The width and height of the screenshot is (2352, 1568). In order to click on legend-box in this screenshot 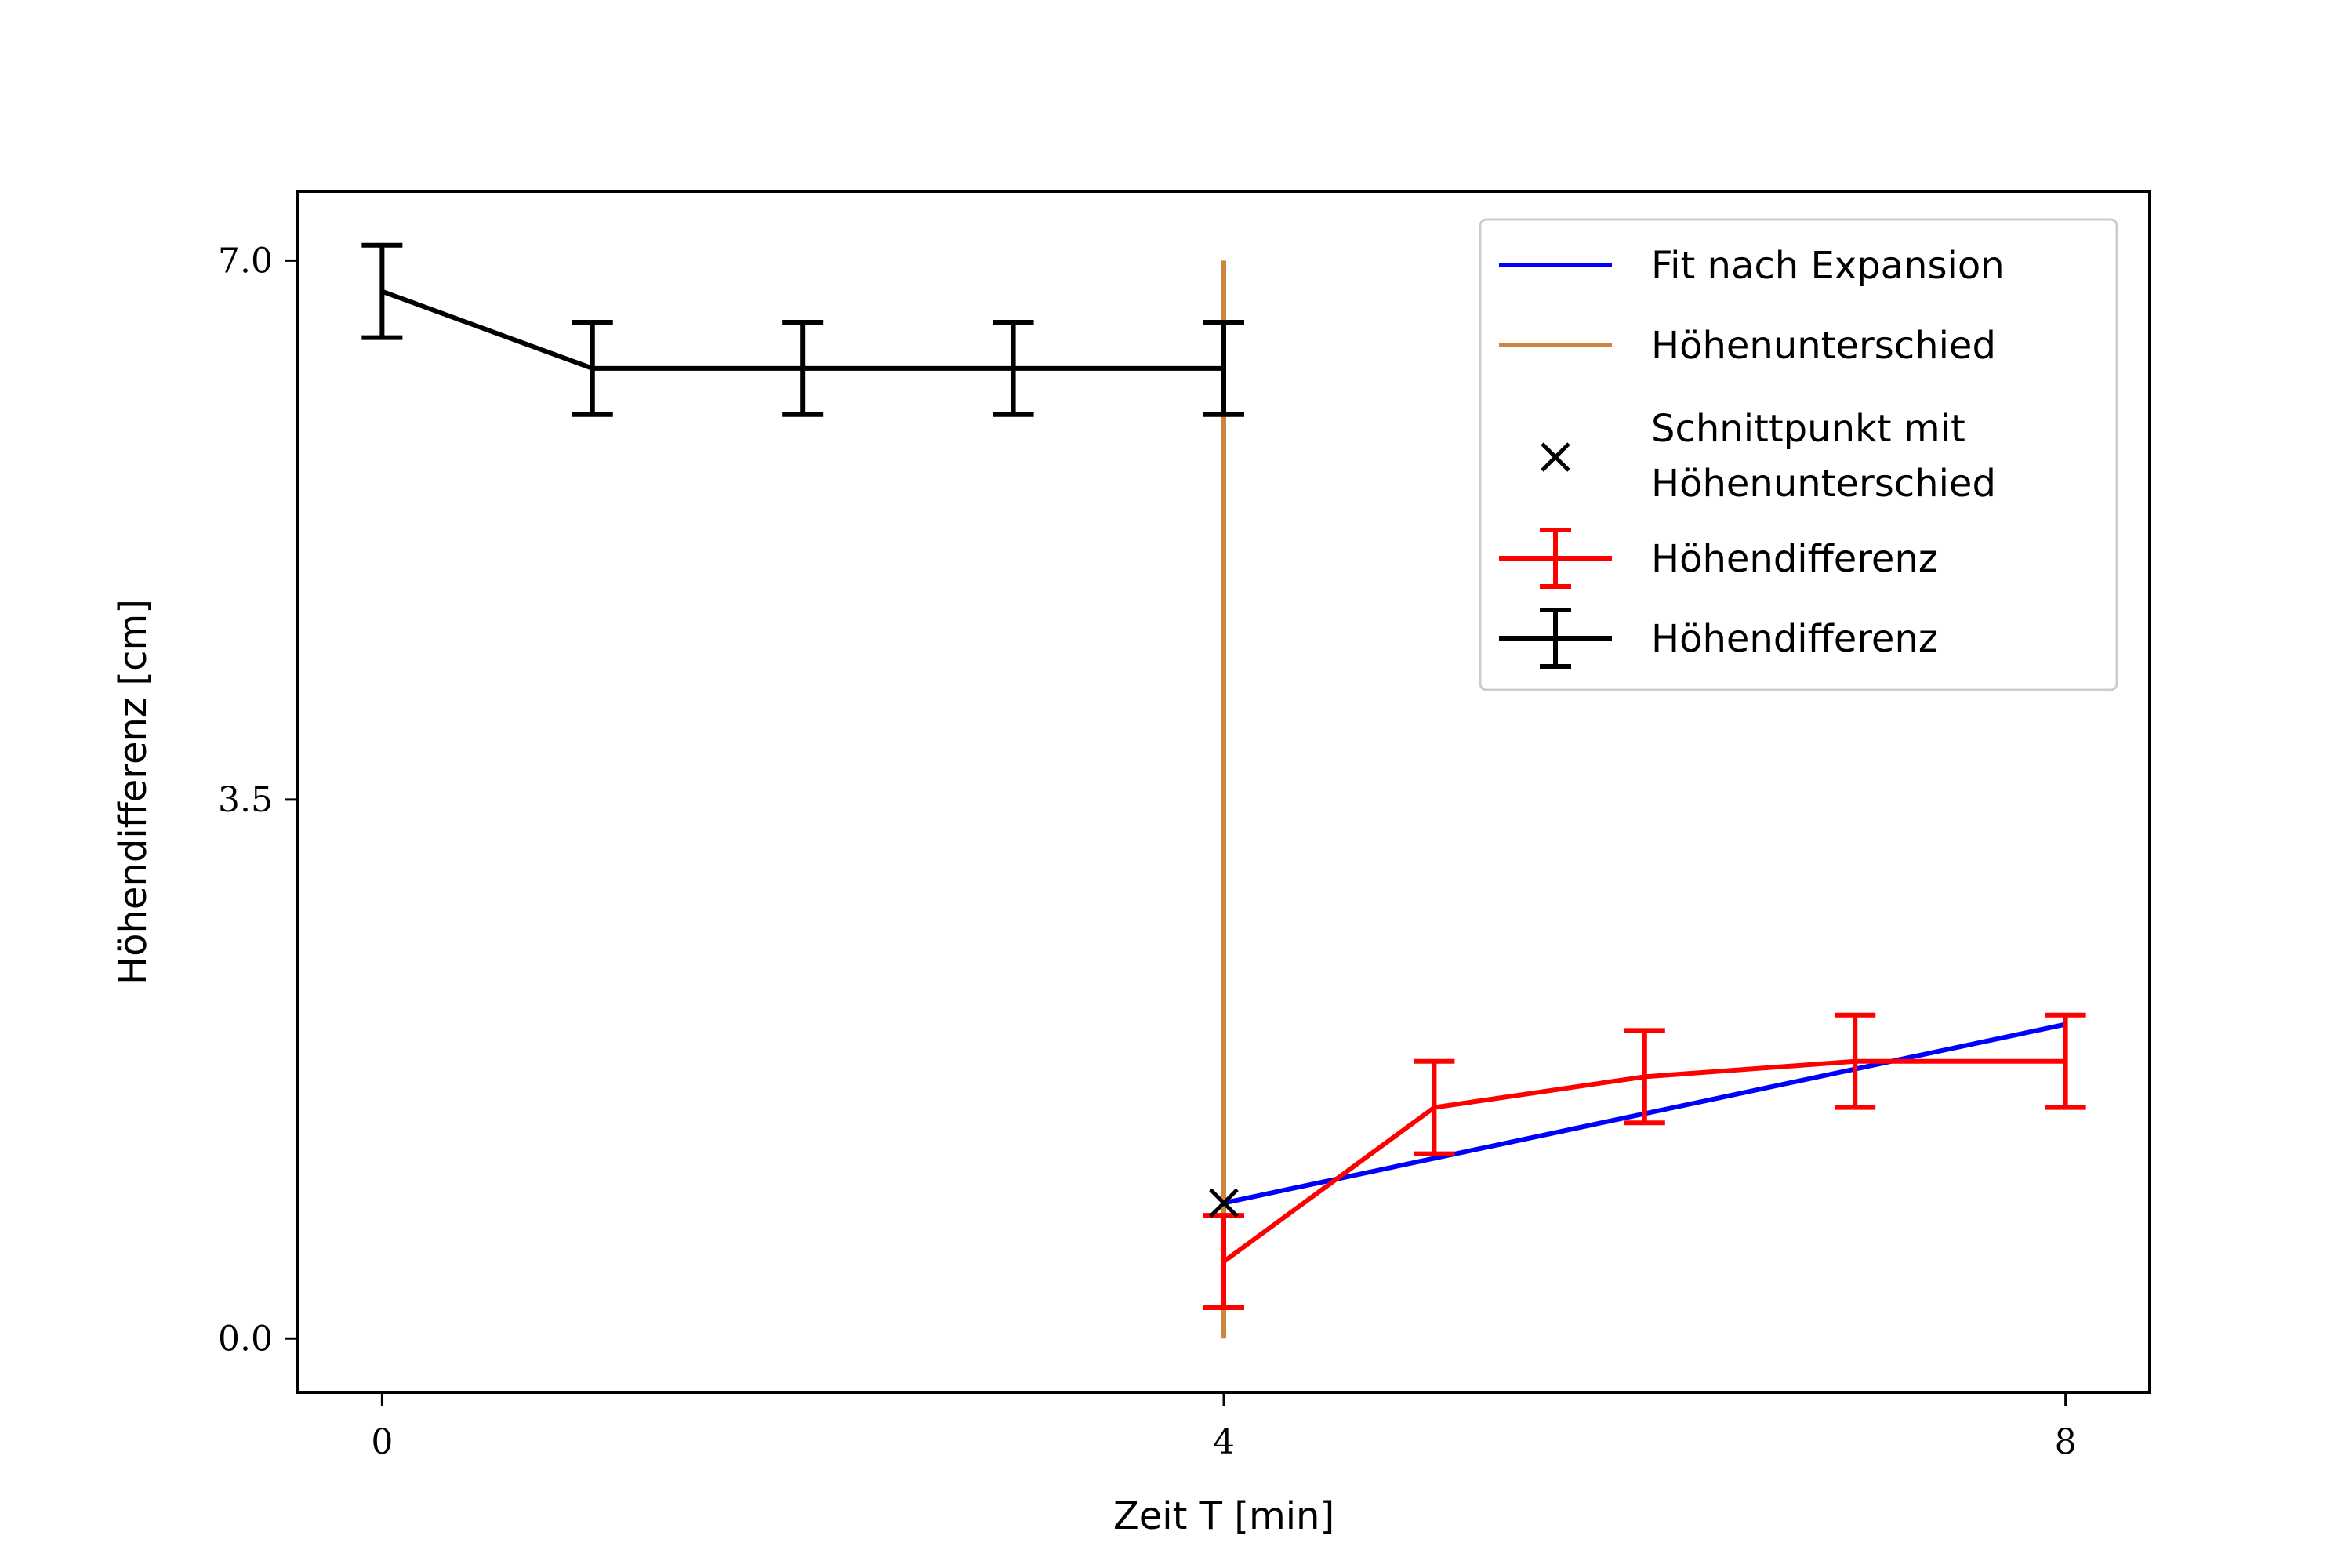, I will do `click(1798, 454)`.